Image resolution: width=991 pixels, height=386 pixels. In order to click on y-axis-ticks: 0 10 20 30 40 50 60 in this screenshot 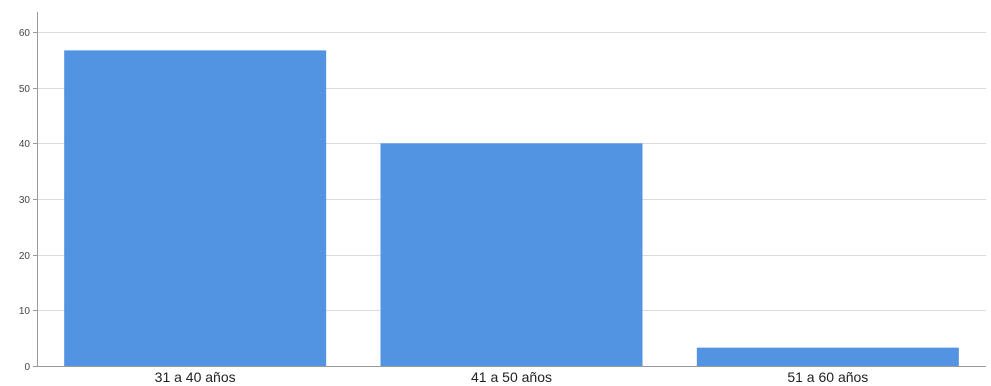, I will do `click(28, 200)`.